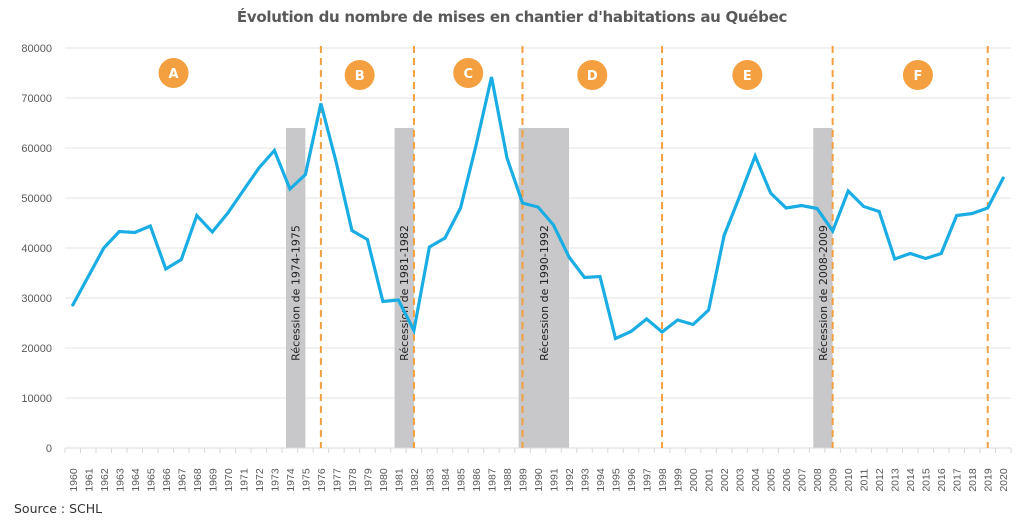 Image resolution: width=1024 pixels, height=528 pixels. I want to click on x-tick-label: 1974, so click(291, 480).